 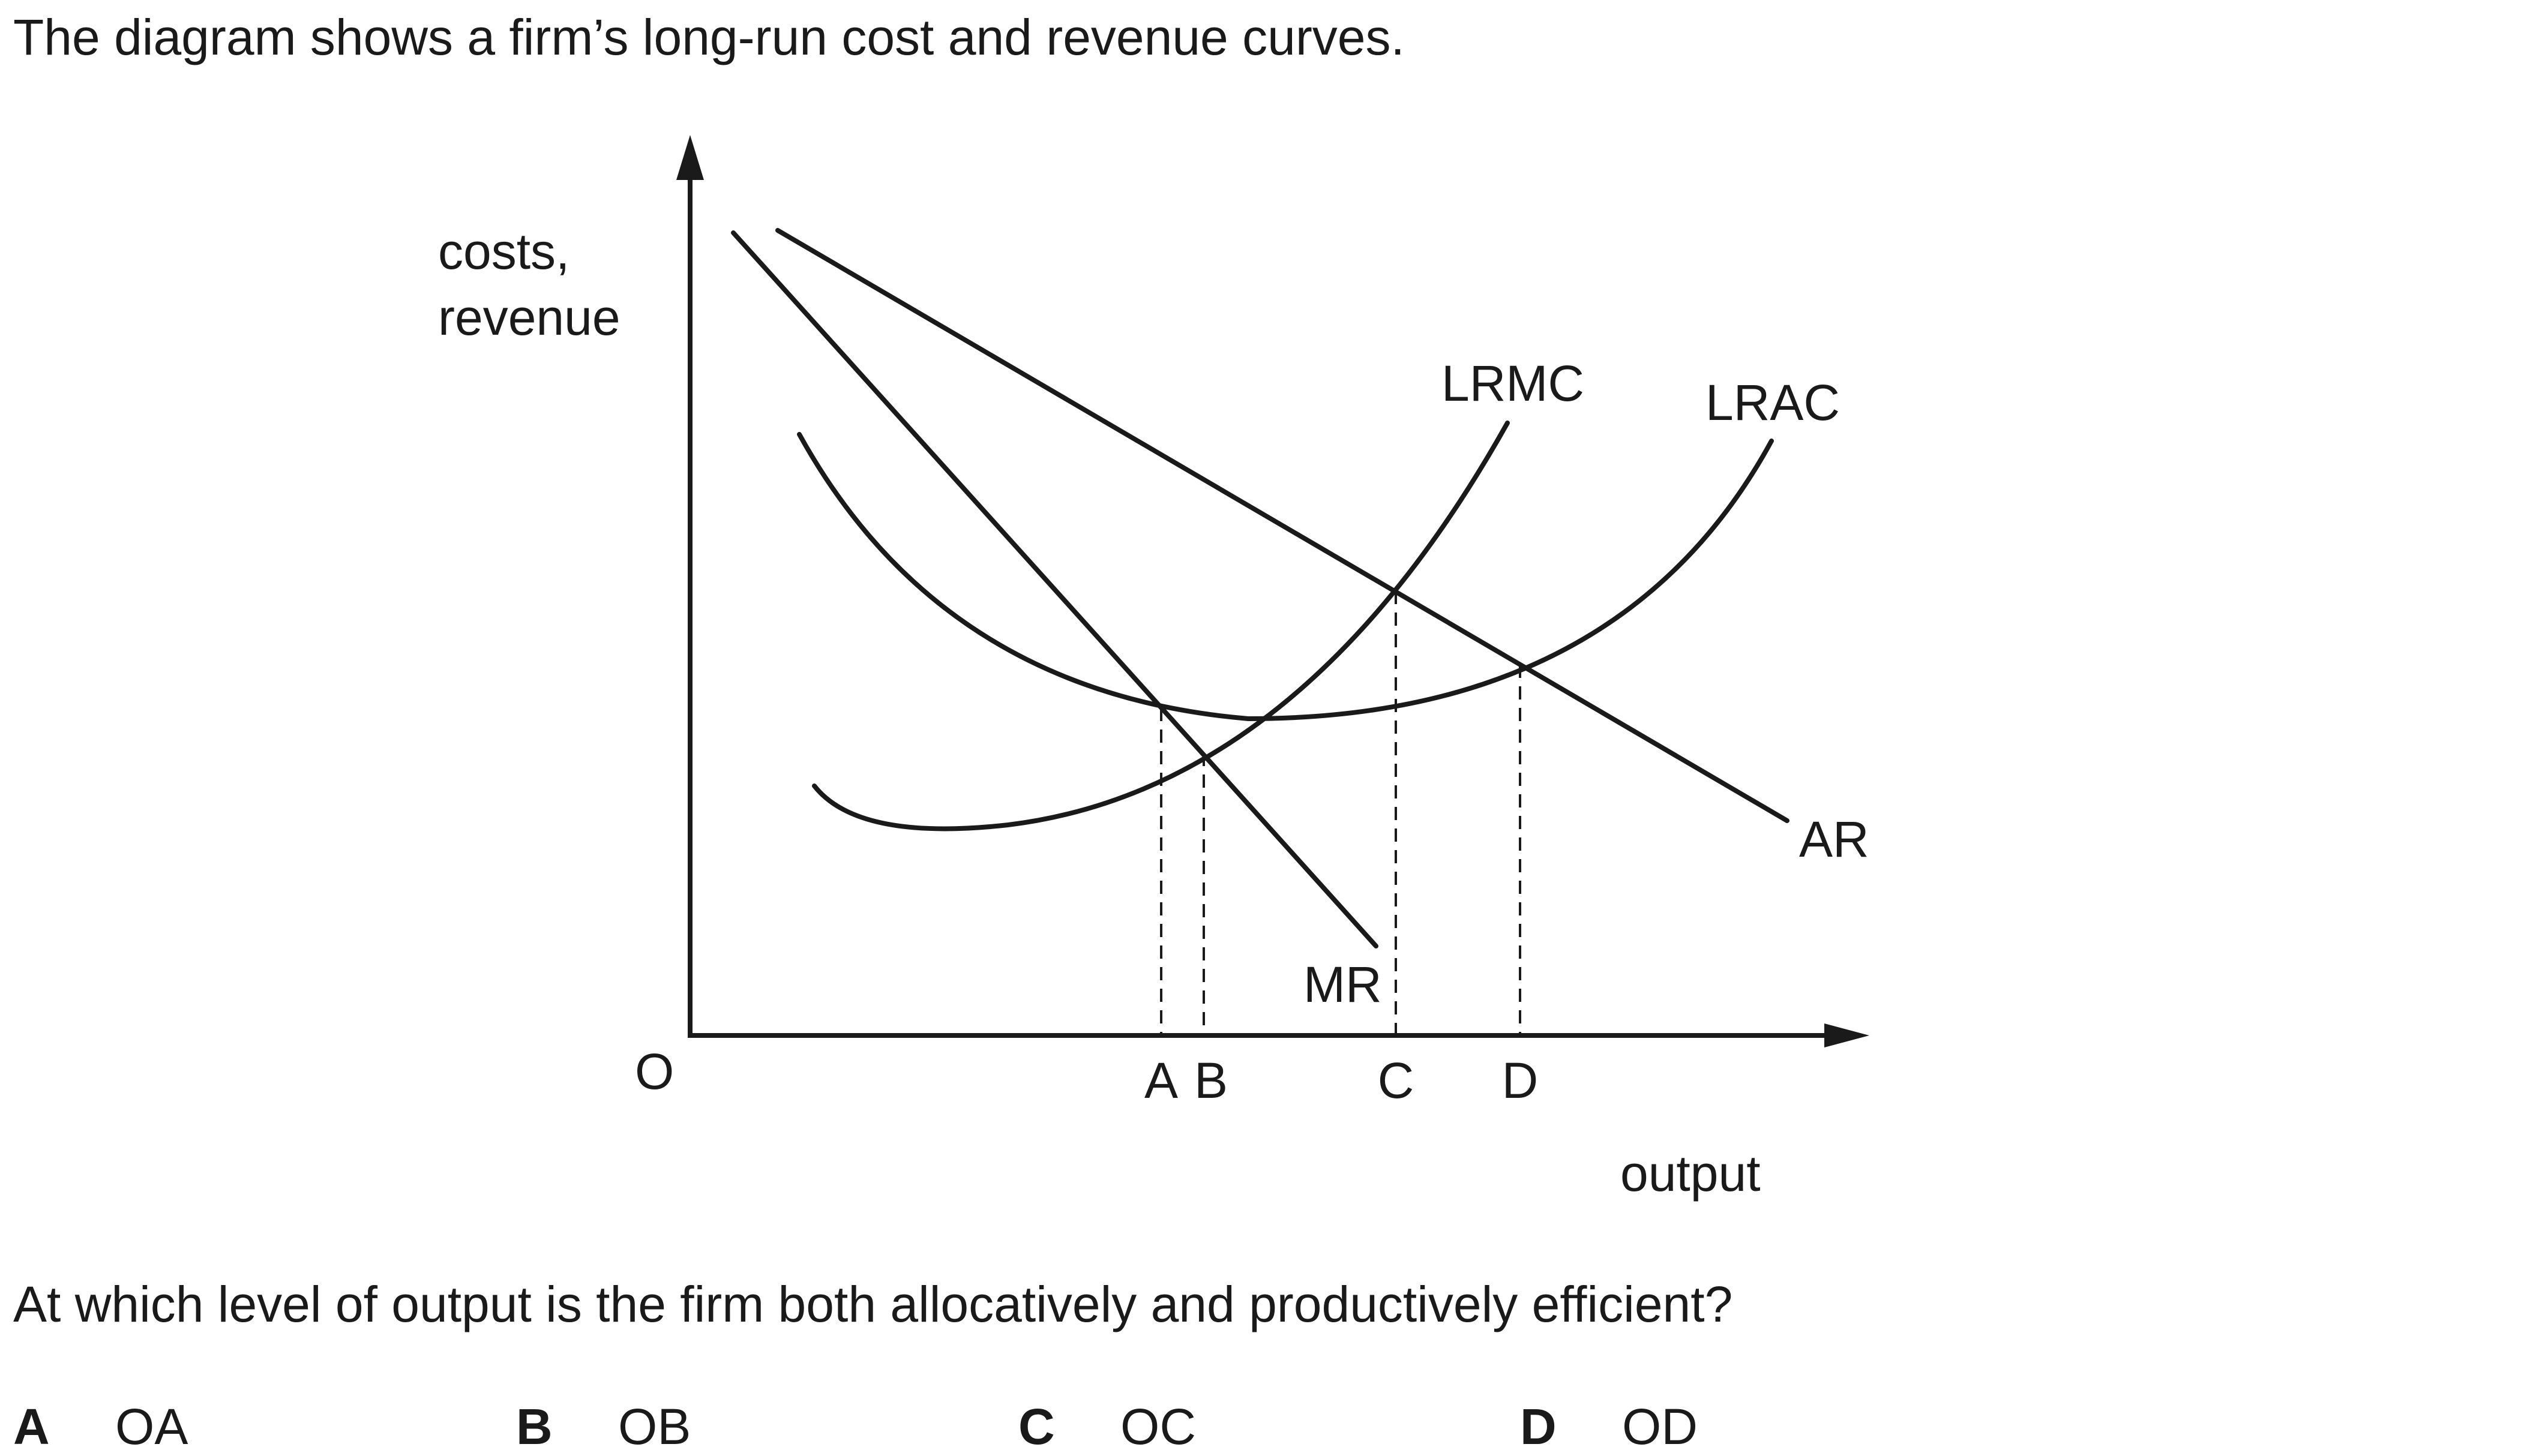 I want to click on ar-label: AR, so click(x=1834, y=839).